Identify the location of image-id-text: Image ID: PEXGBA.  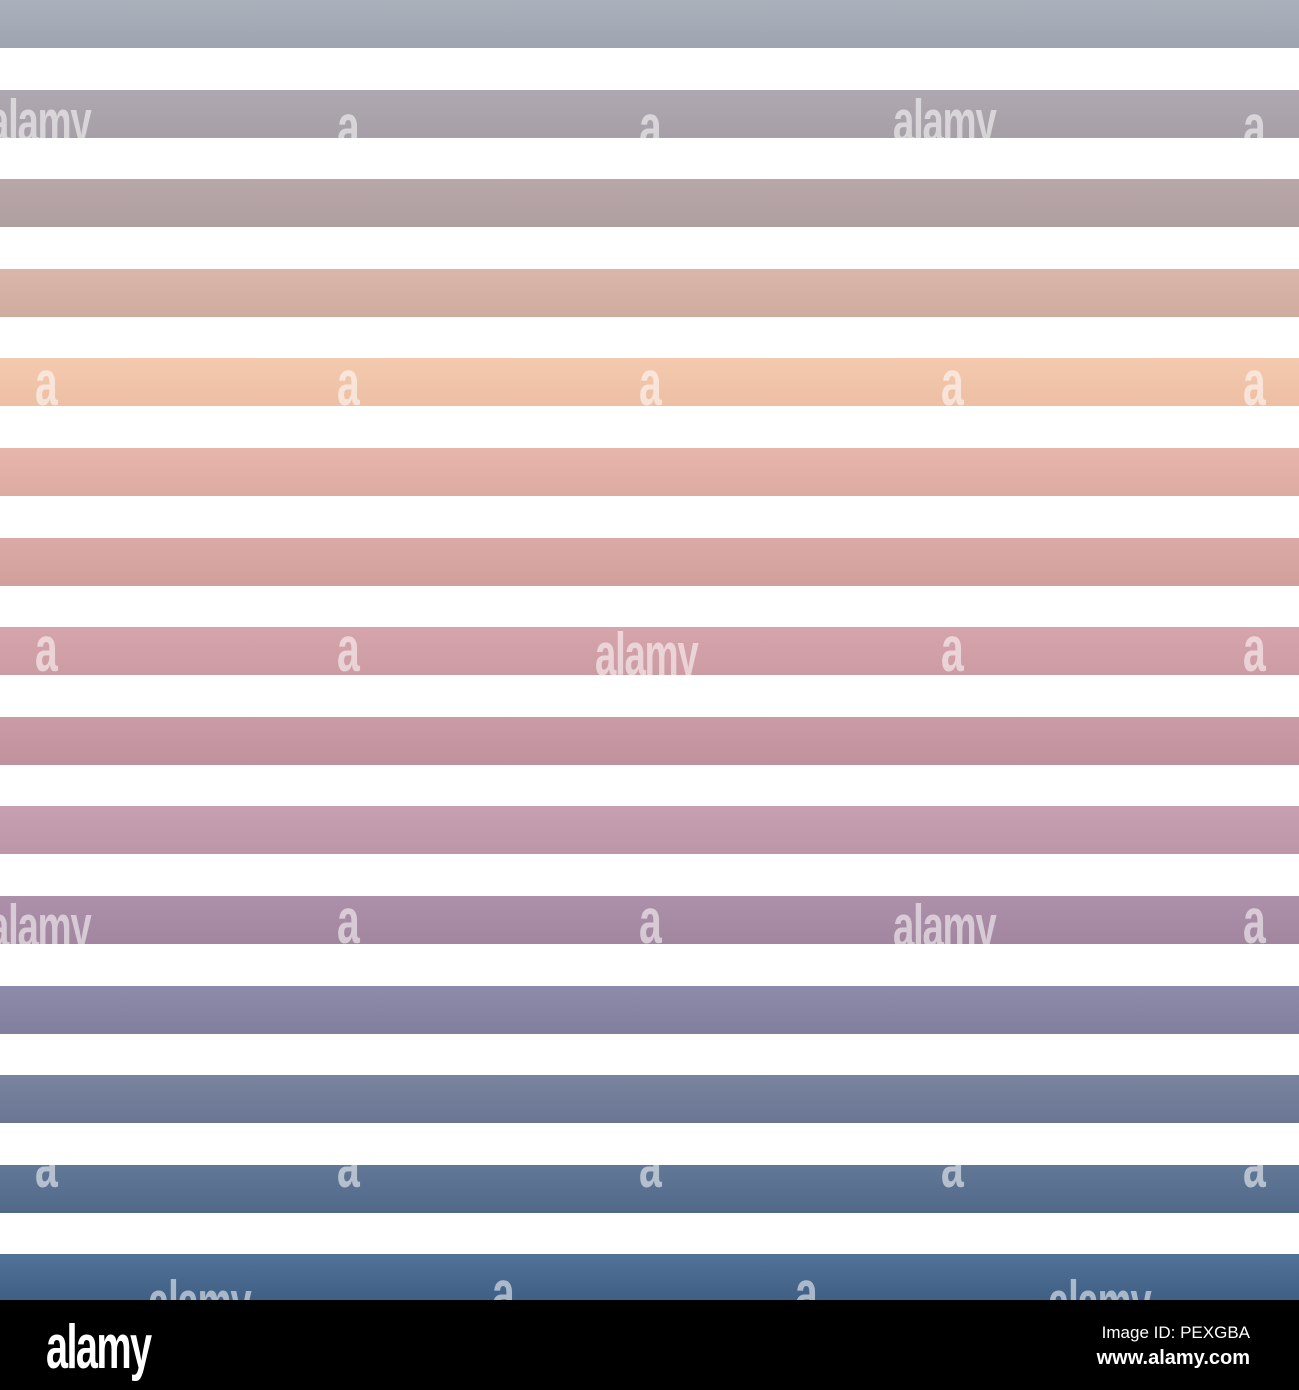
(1175, 1332).